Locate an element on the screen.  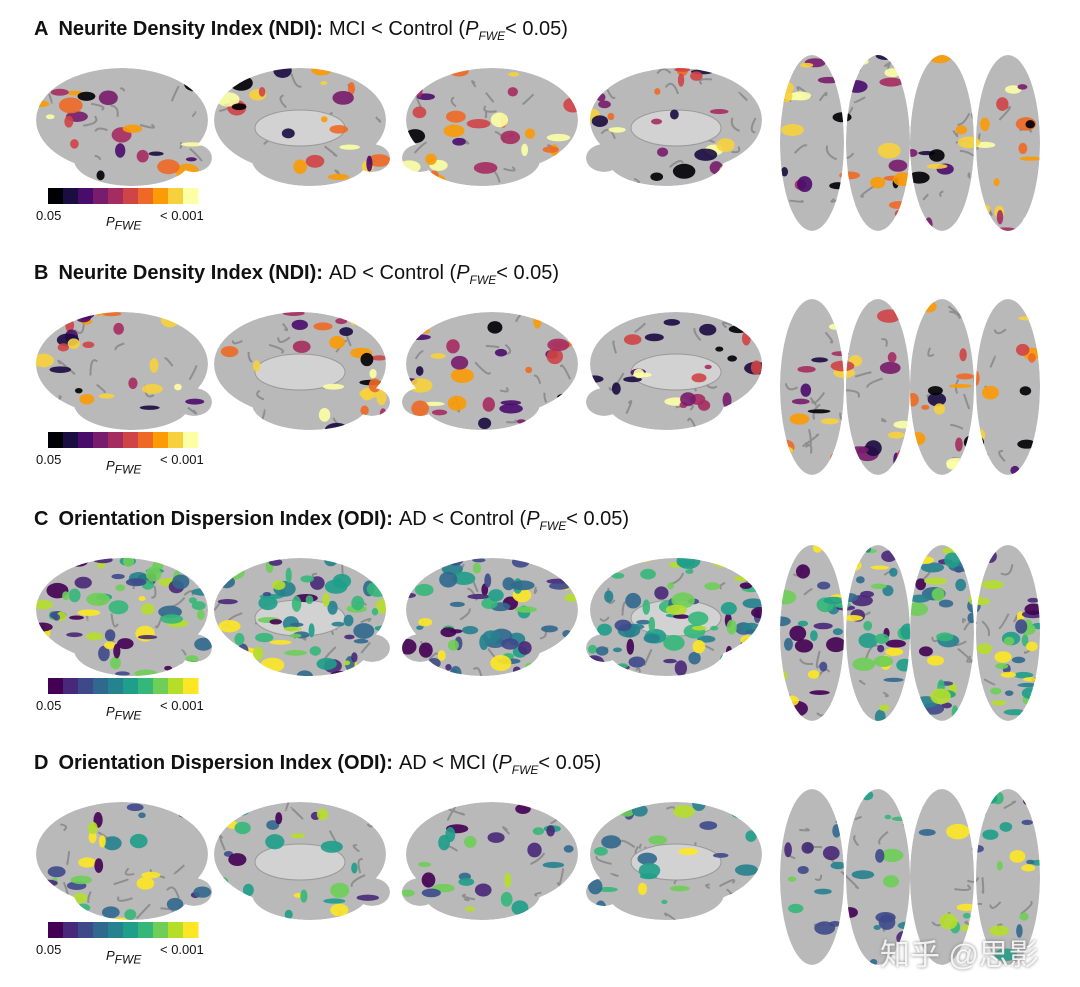
threshold: < 0.05) is located at coordinates (570, 763).